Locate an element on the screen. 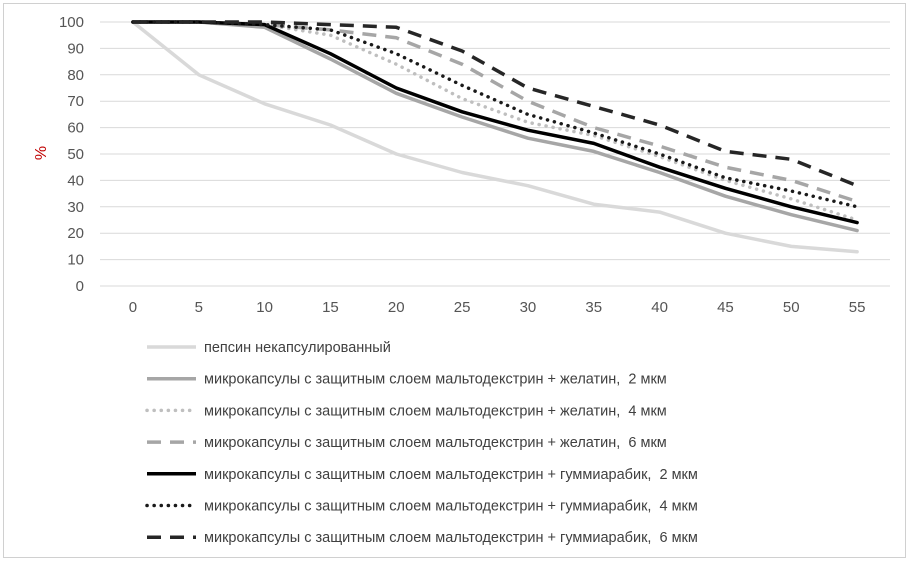  y-tick-label: 70 is located at coordinates (75, 101).